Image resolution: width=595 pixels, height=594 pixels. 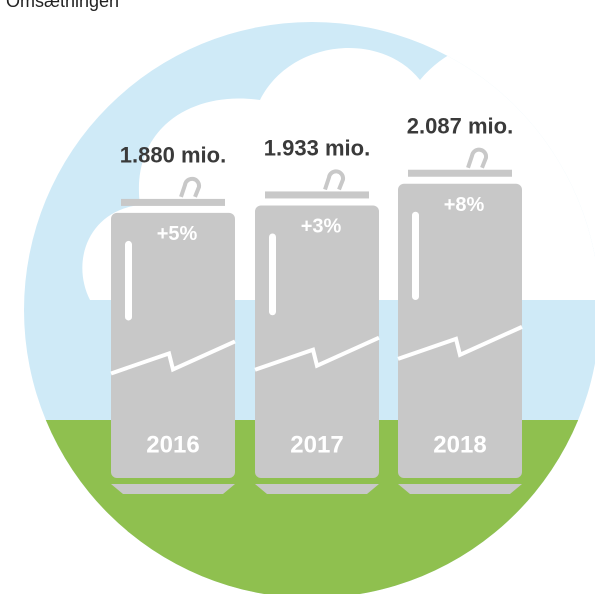 What do you see at coordinates (173, 155) in the screenshot?
I see `value-label: 1.880 mio.` at bounding box center [173, 155].